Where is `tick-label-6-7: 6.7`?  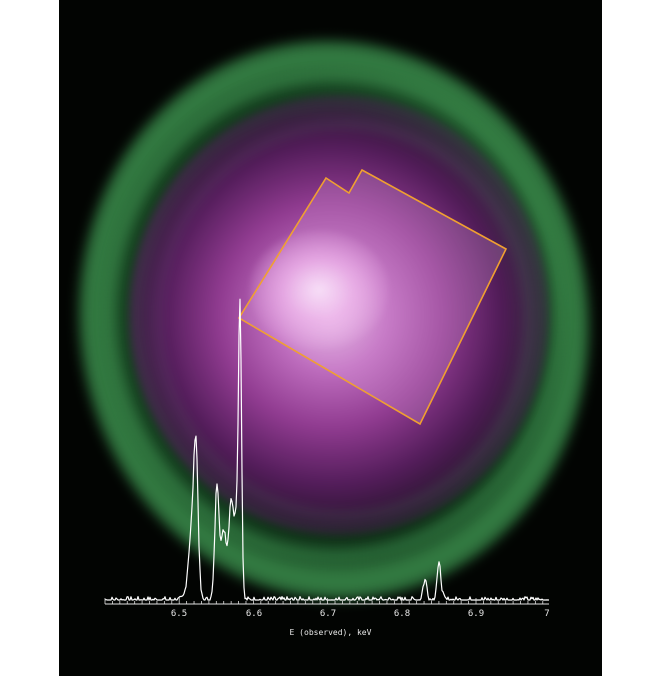
tick-label-6-7: 6.7 is located at coordinates (328, 614).